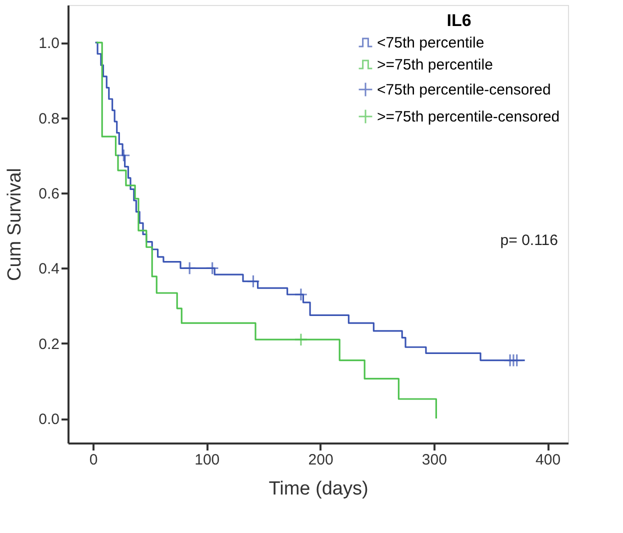 The image size is (623, 533). What do you see at coordinates (430, 43) in the screenshot?
I see `legend-label: <75th percentile` at bounding box center [430, 43].